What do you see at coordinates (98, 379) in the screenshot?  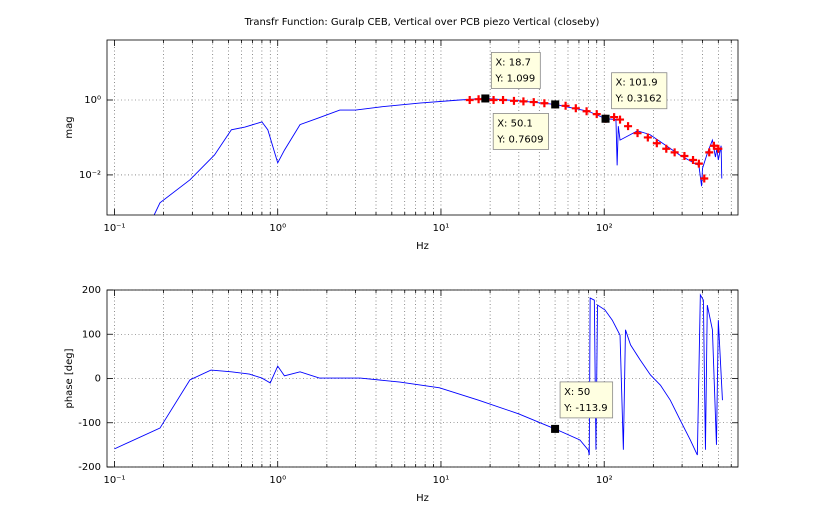 I see `y-tick-label: 0` at bounding box center [98, 379].